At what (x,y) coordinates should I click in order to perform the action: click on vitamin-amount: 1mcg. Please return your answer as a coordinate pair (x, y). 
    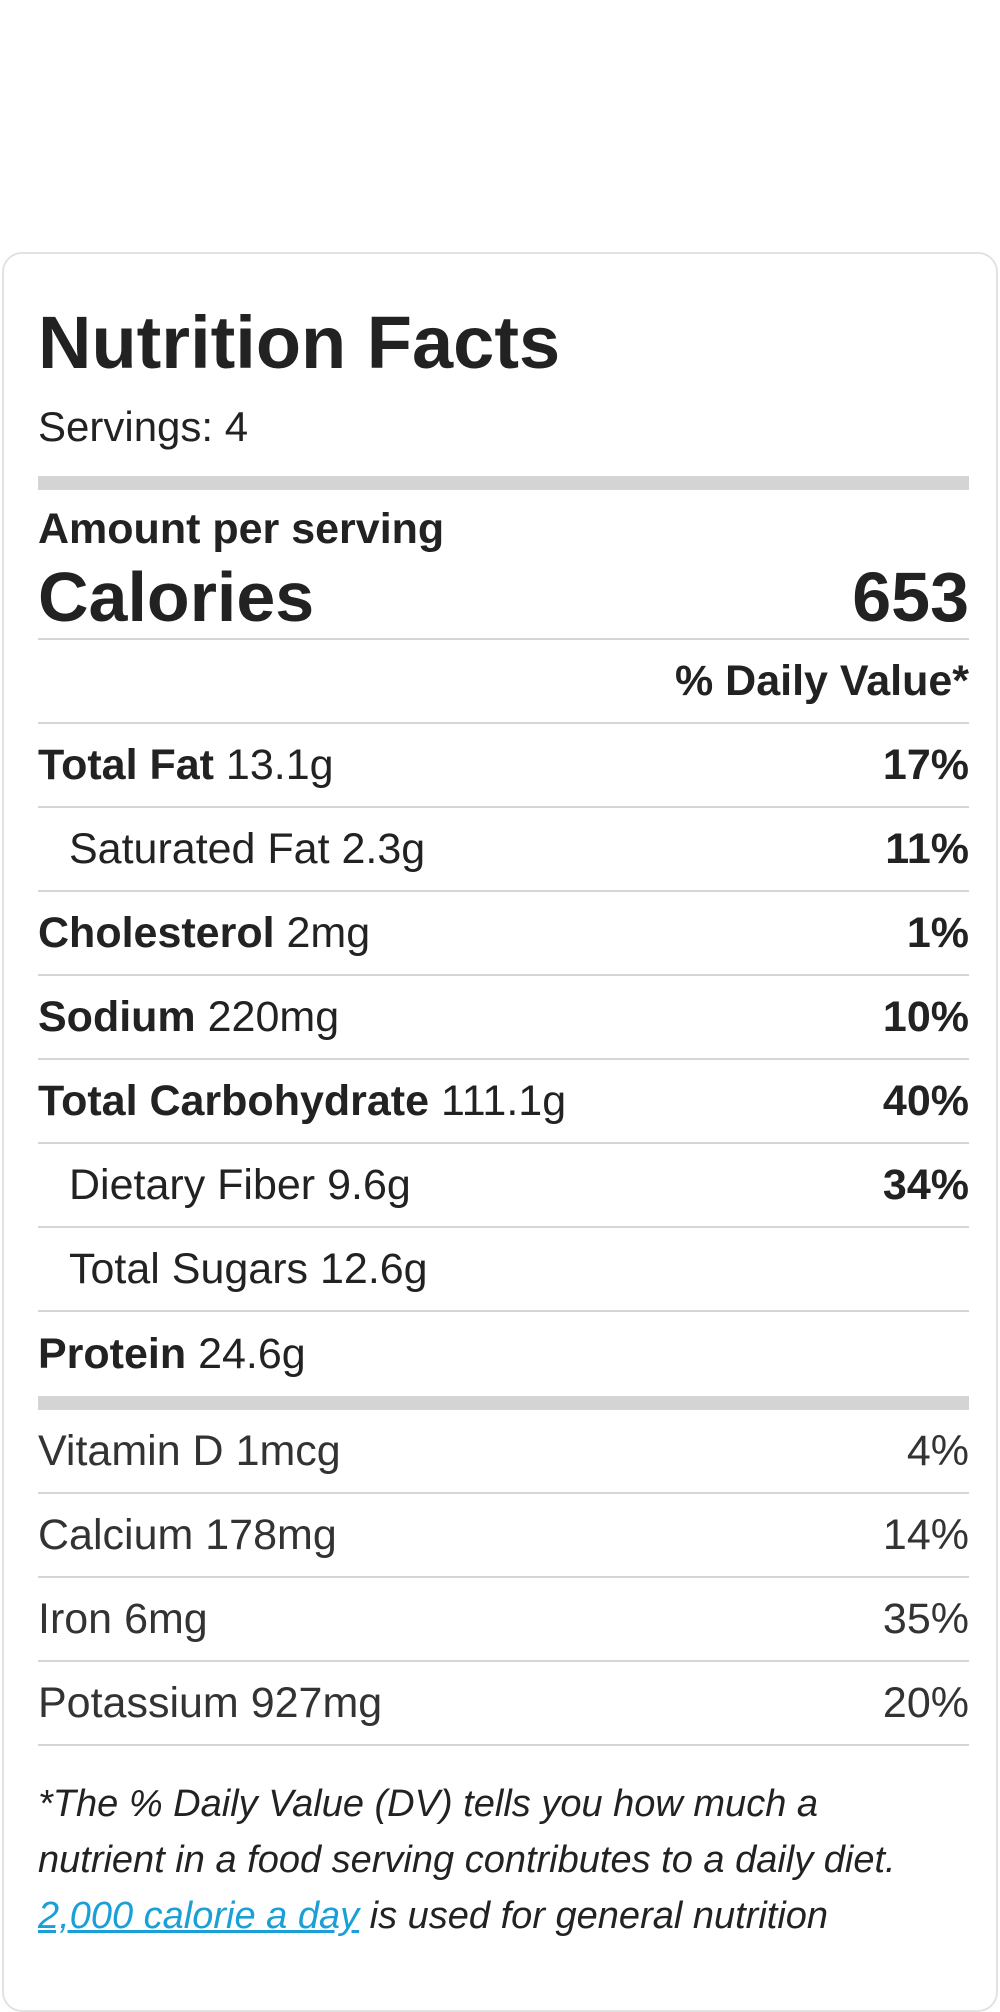
    Looking at the image, I should click on (288, 1450).